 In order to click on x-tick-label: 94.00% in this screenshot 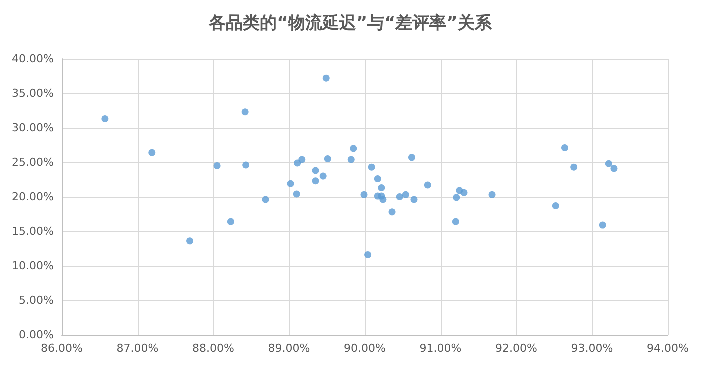, I will do `click(668, 348)`.